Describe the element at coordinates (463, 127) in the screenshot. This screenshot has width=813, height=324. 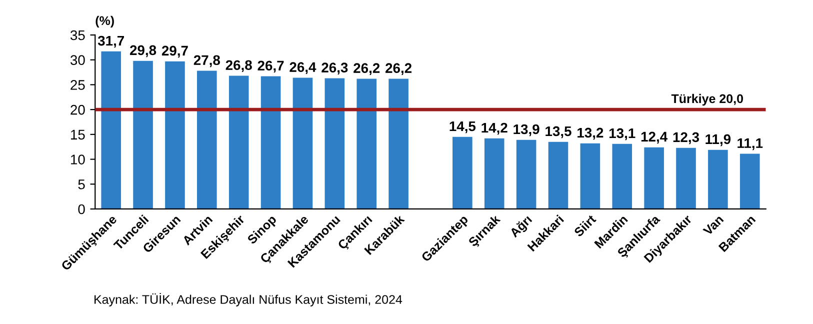
I see `data-label: 14,5` at that location.